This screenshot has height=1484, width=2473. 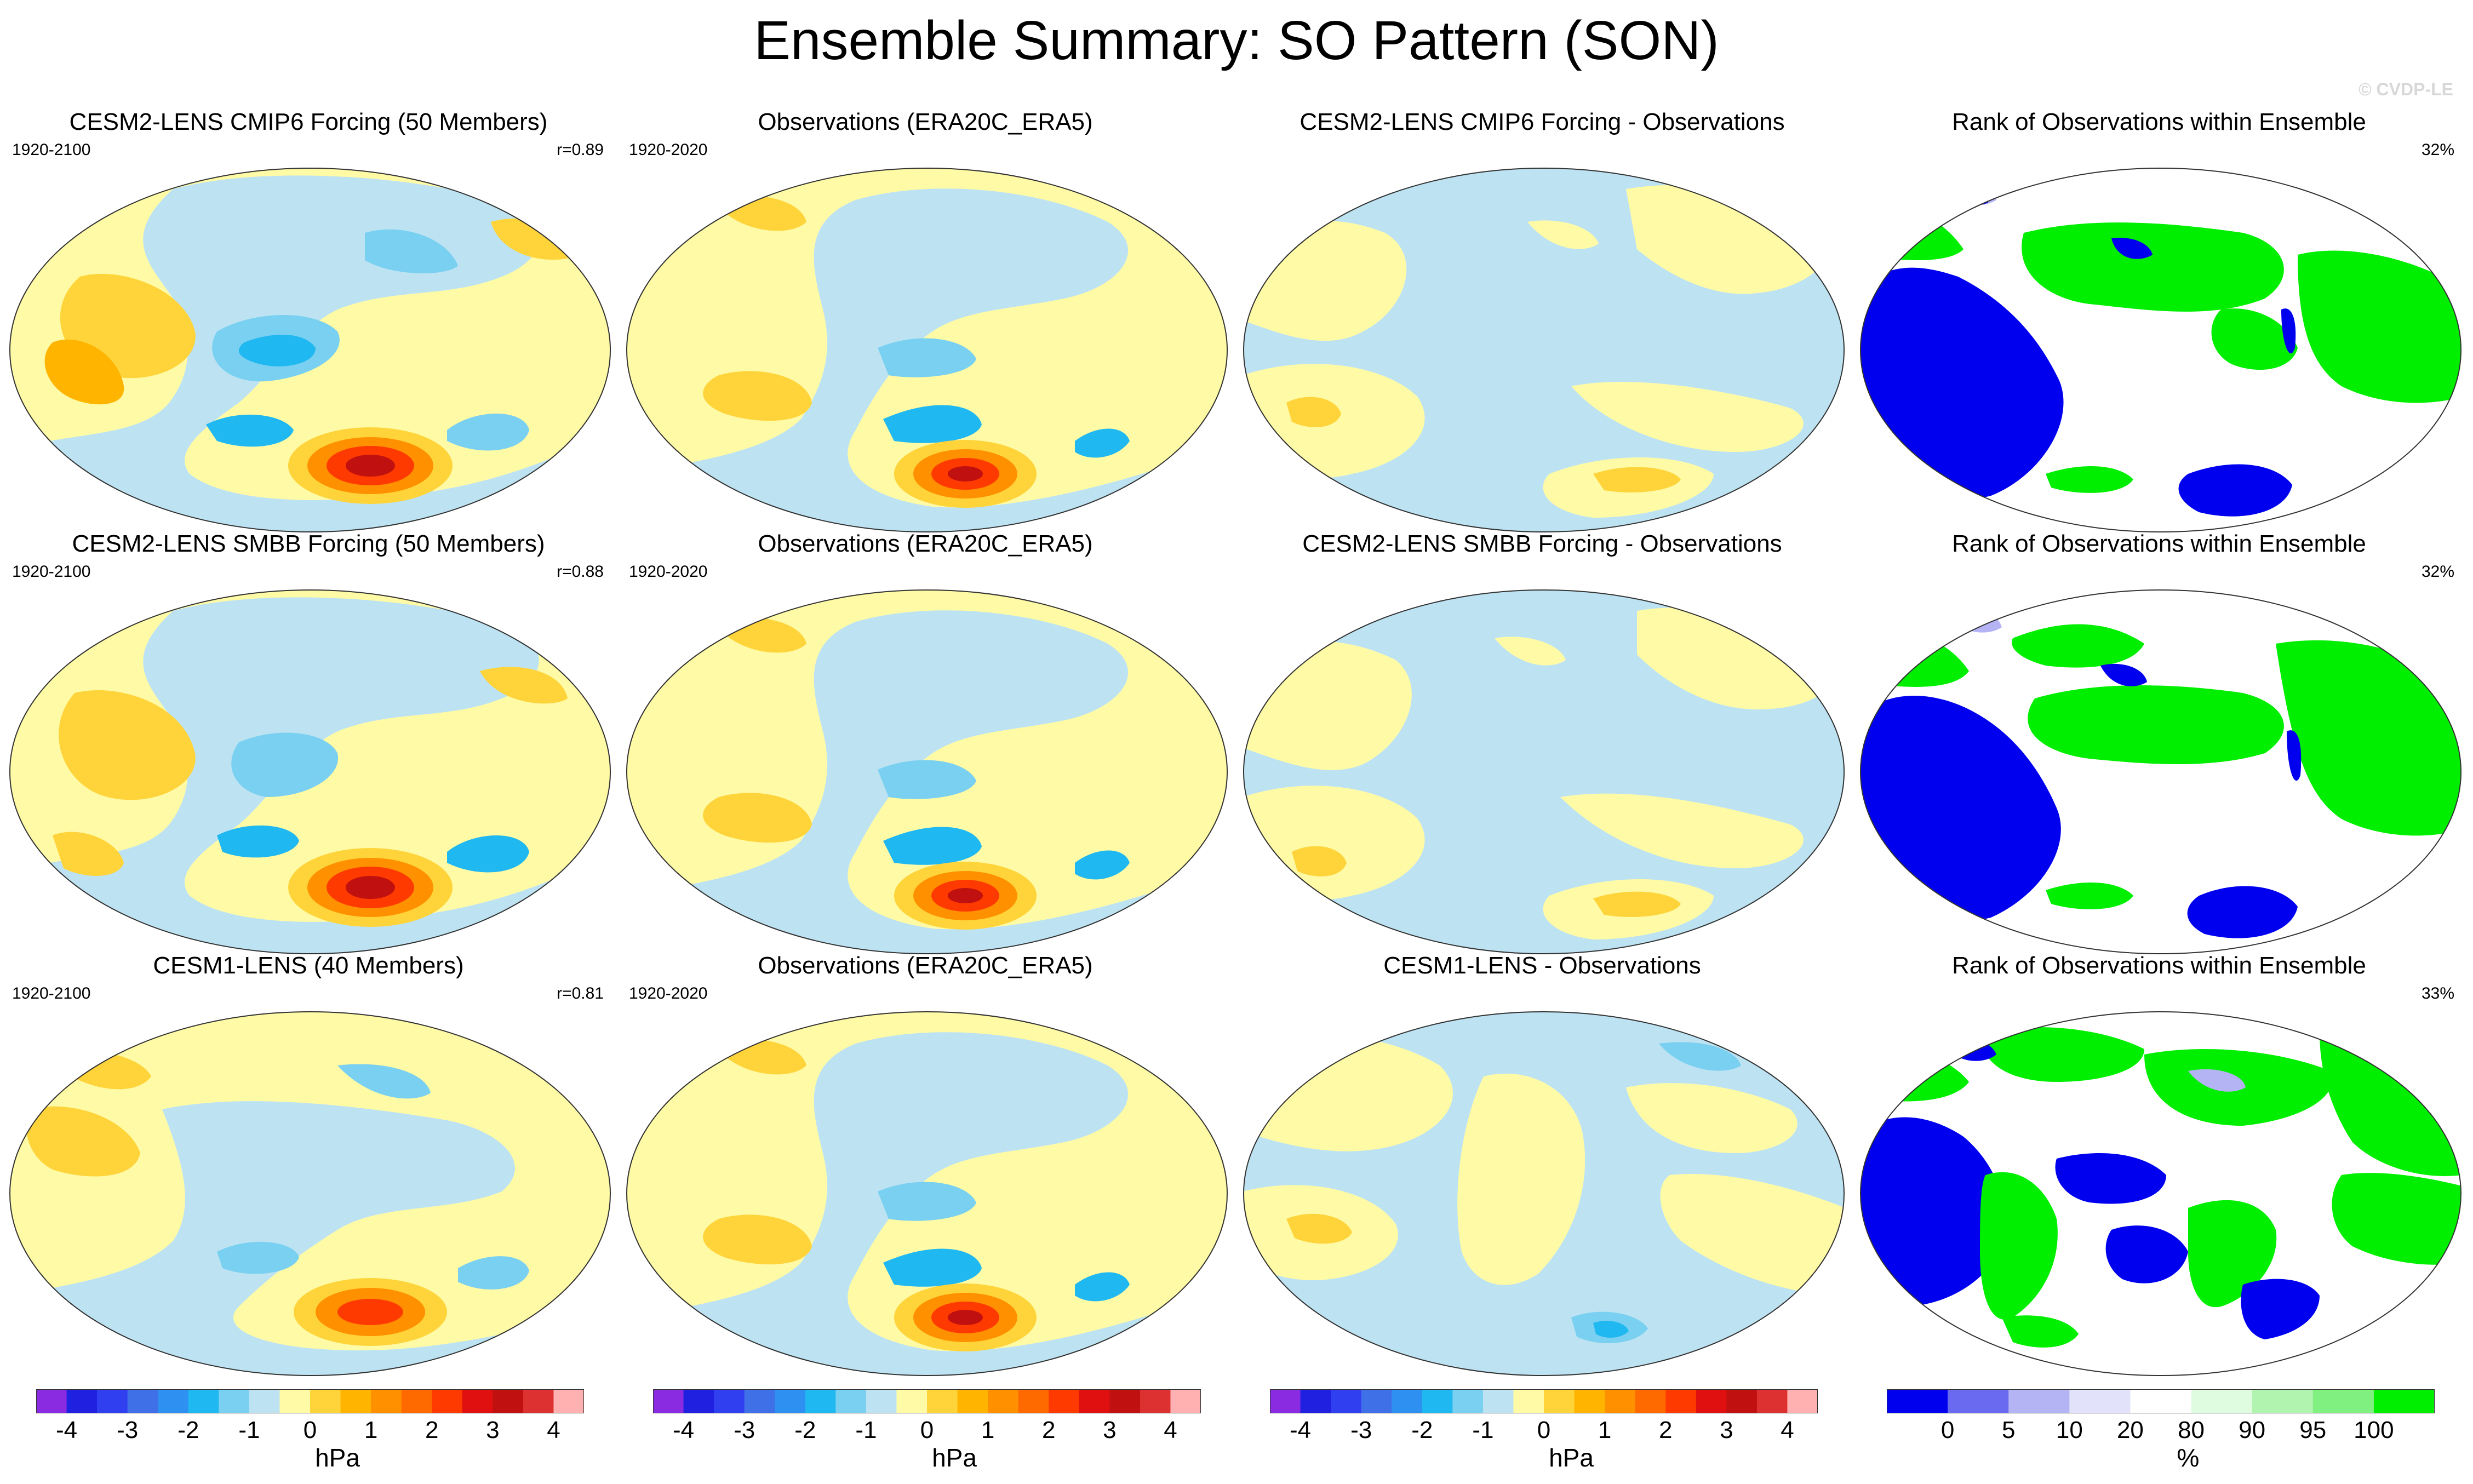 What do you see at coordinates (1048, 1430) in the screenshot?
I see `colorbar-tick-label: 2` at bounding box center [1048, 1430].